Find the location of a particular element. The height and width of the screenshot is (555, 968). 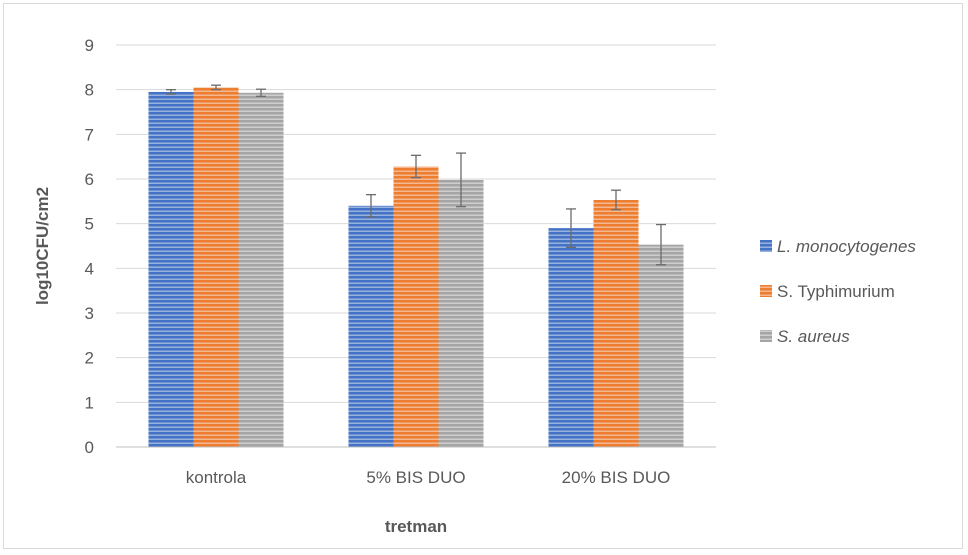

y-tick-label: 1 is located at coordinates (89, 402).